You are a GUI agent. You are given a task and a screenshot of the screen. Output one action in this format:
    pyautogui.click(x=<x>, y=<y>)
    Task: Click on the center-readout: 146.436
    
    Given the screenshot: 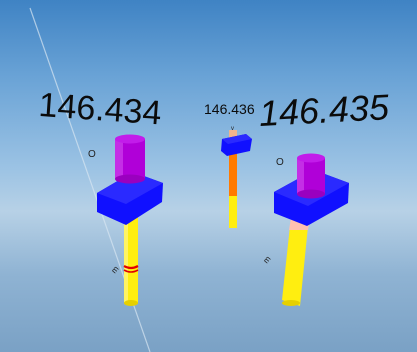 What is the action you would take?
    pyautogui.click(x=229, y=109)
    